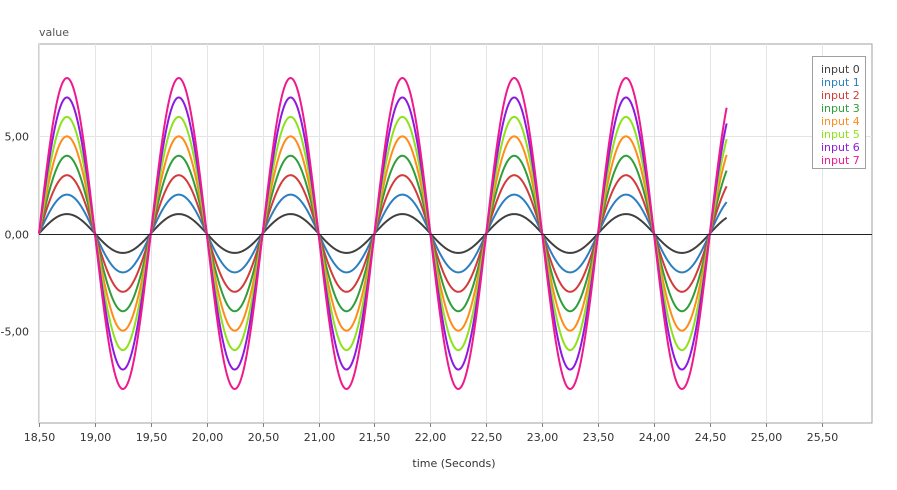 Image resolution: width=897 pixels, height=490 pixels. I want to click on legend-entry: input 4, so click(840, 121).